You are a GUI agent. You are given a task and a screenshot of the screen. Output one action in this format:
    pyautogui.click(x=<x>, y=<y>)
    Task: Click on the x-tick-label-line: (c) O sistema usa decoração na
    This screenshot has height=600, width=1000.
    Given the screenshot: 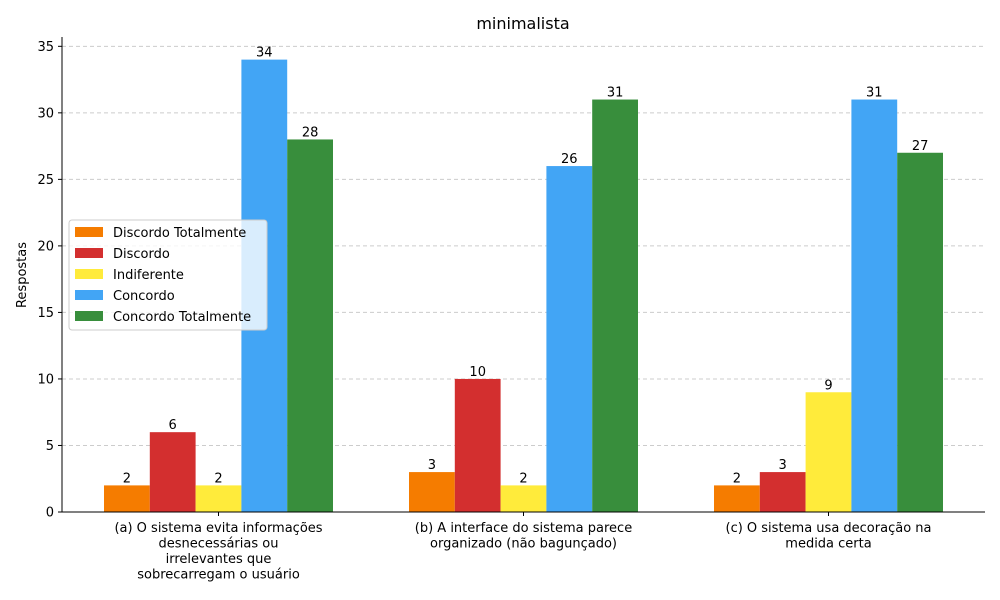 What is the action you would take?
    pyautogui.click(x=829, y=528)
    